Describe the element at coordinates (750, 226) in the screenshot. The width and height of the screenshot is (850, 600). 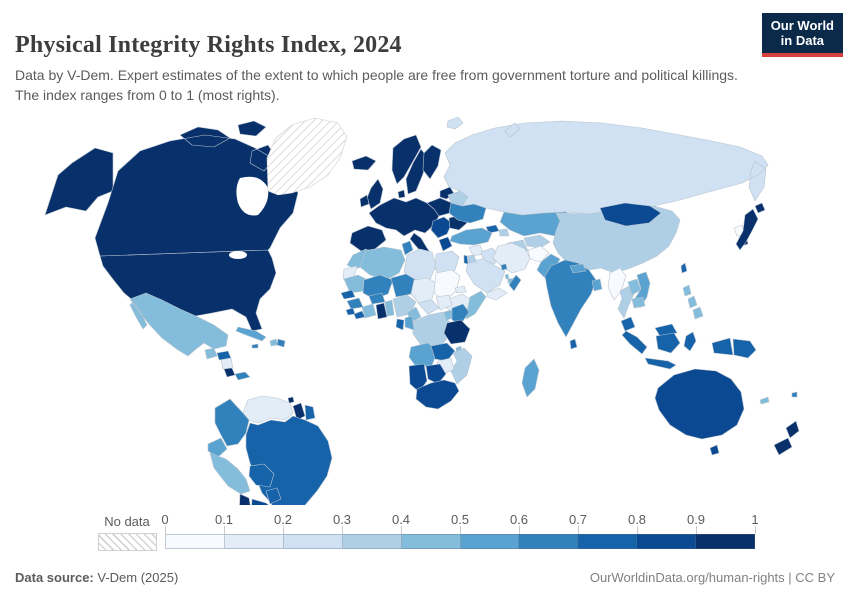
I see `country-japan` at that location.